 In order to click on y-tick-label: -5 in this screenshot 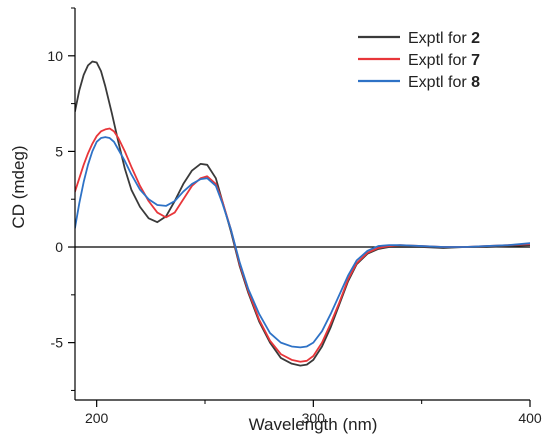, I will do `click(57, 343)`.